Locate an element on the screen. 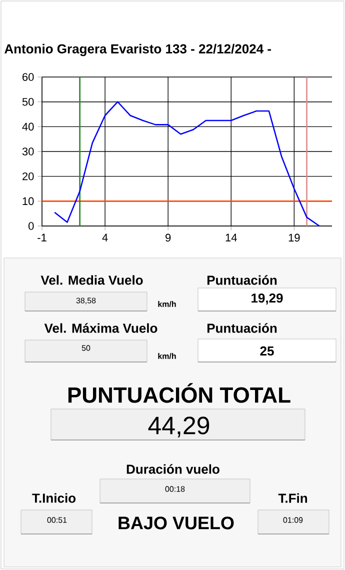 The height and width of the screenshot is (570, 345). text: 01:09 is located at coordinates (293, 520).